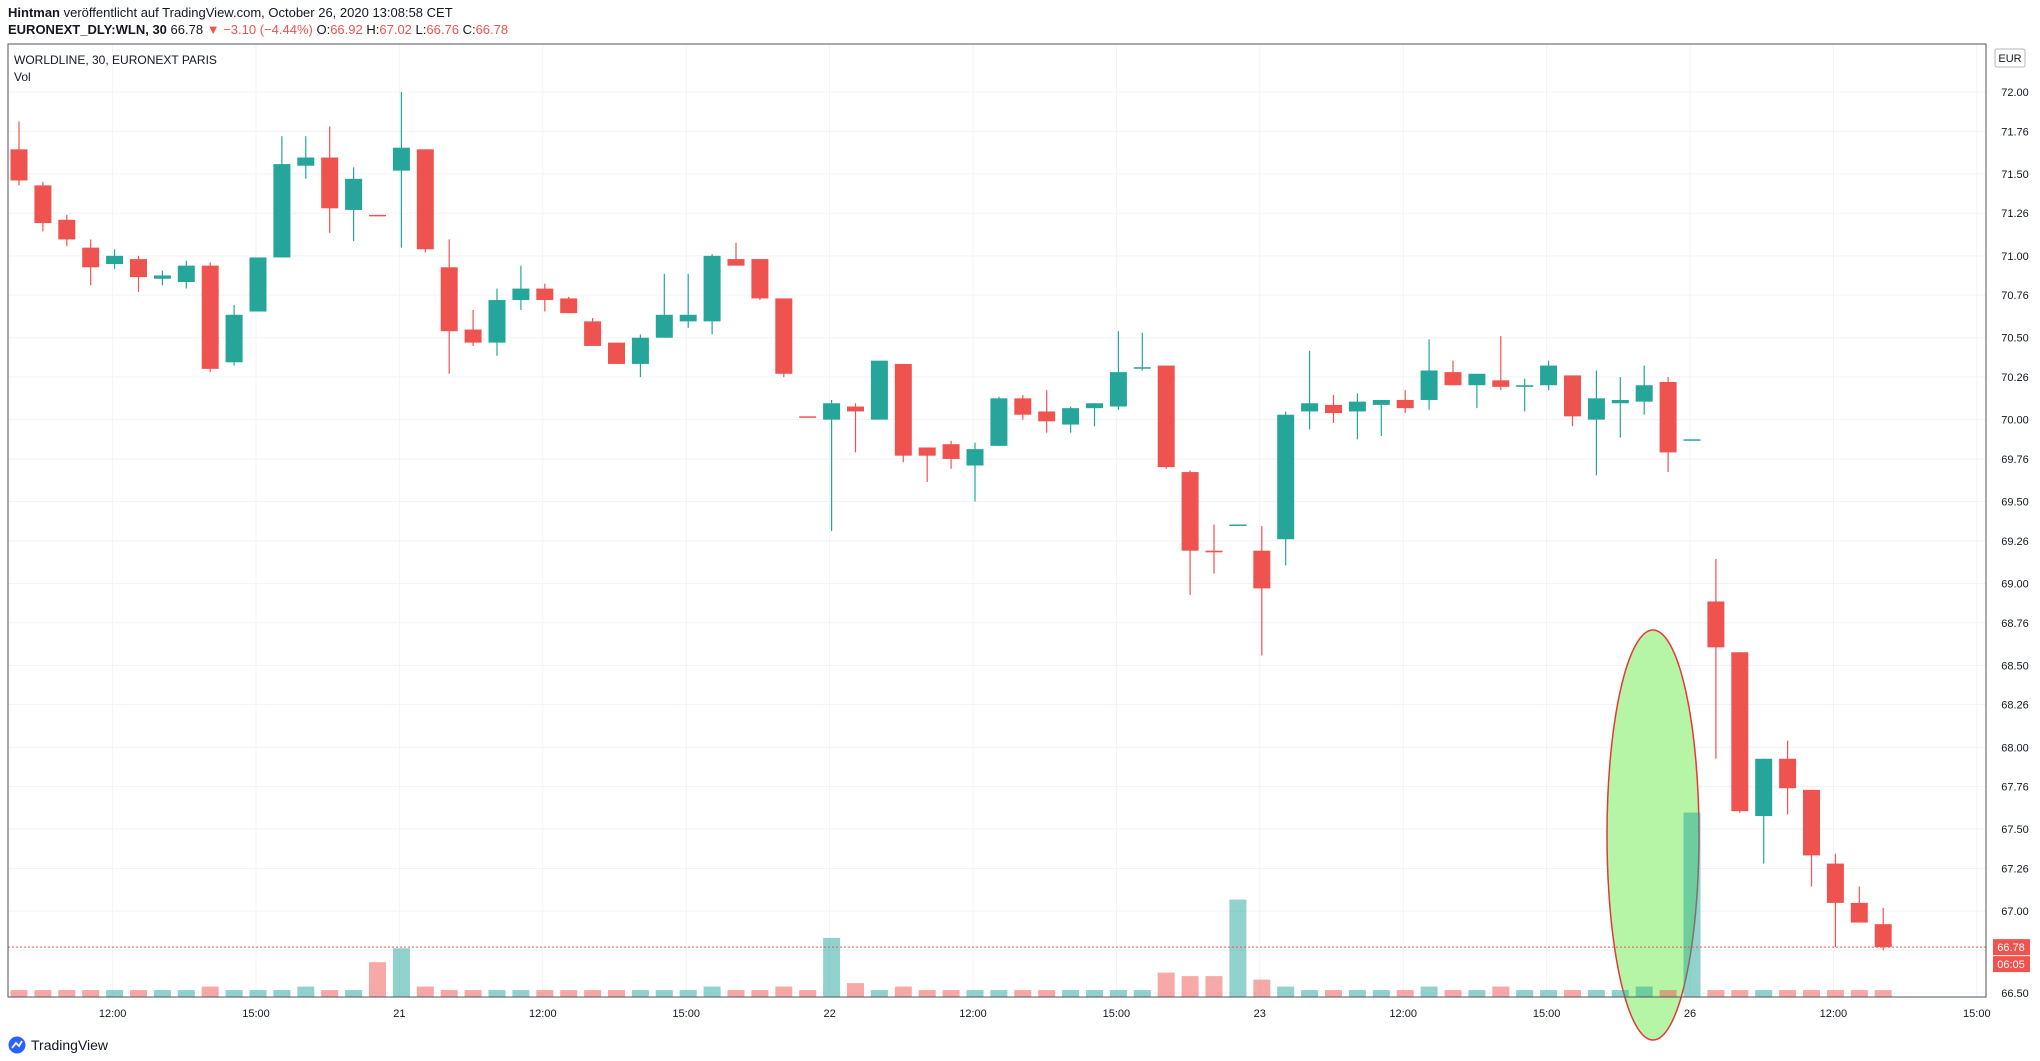 The height and width of the screenshot is (1061, 2040). What do you see at coordinates (1977, 1014) in the screenshot?
I see `x-tick-label: 15:00` at bounding box center [1977, 1014].